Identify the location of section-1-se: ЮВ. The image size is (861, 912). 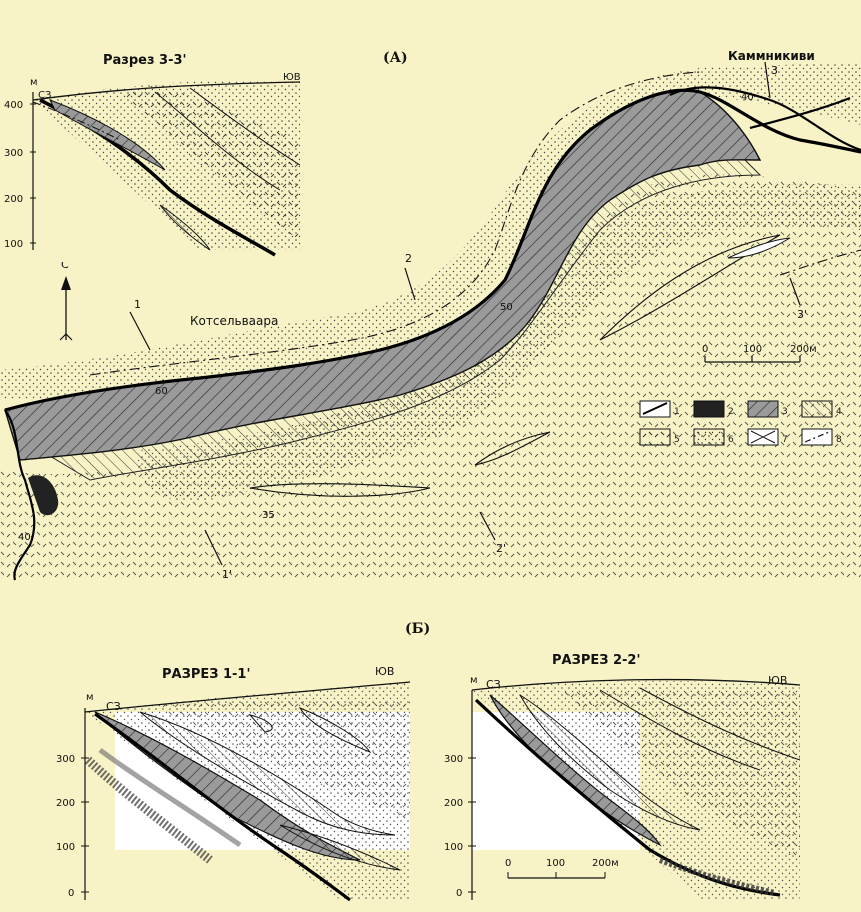
(384, 671).